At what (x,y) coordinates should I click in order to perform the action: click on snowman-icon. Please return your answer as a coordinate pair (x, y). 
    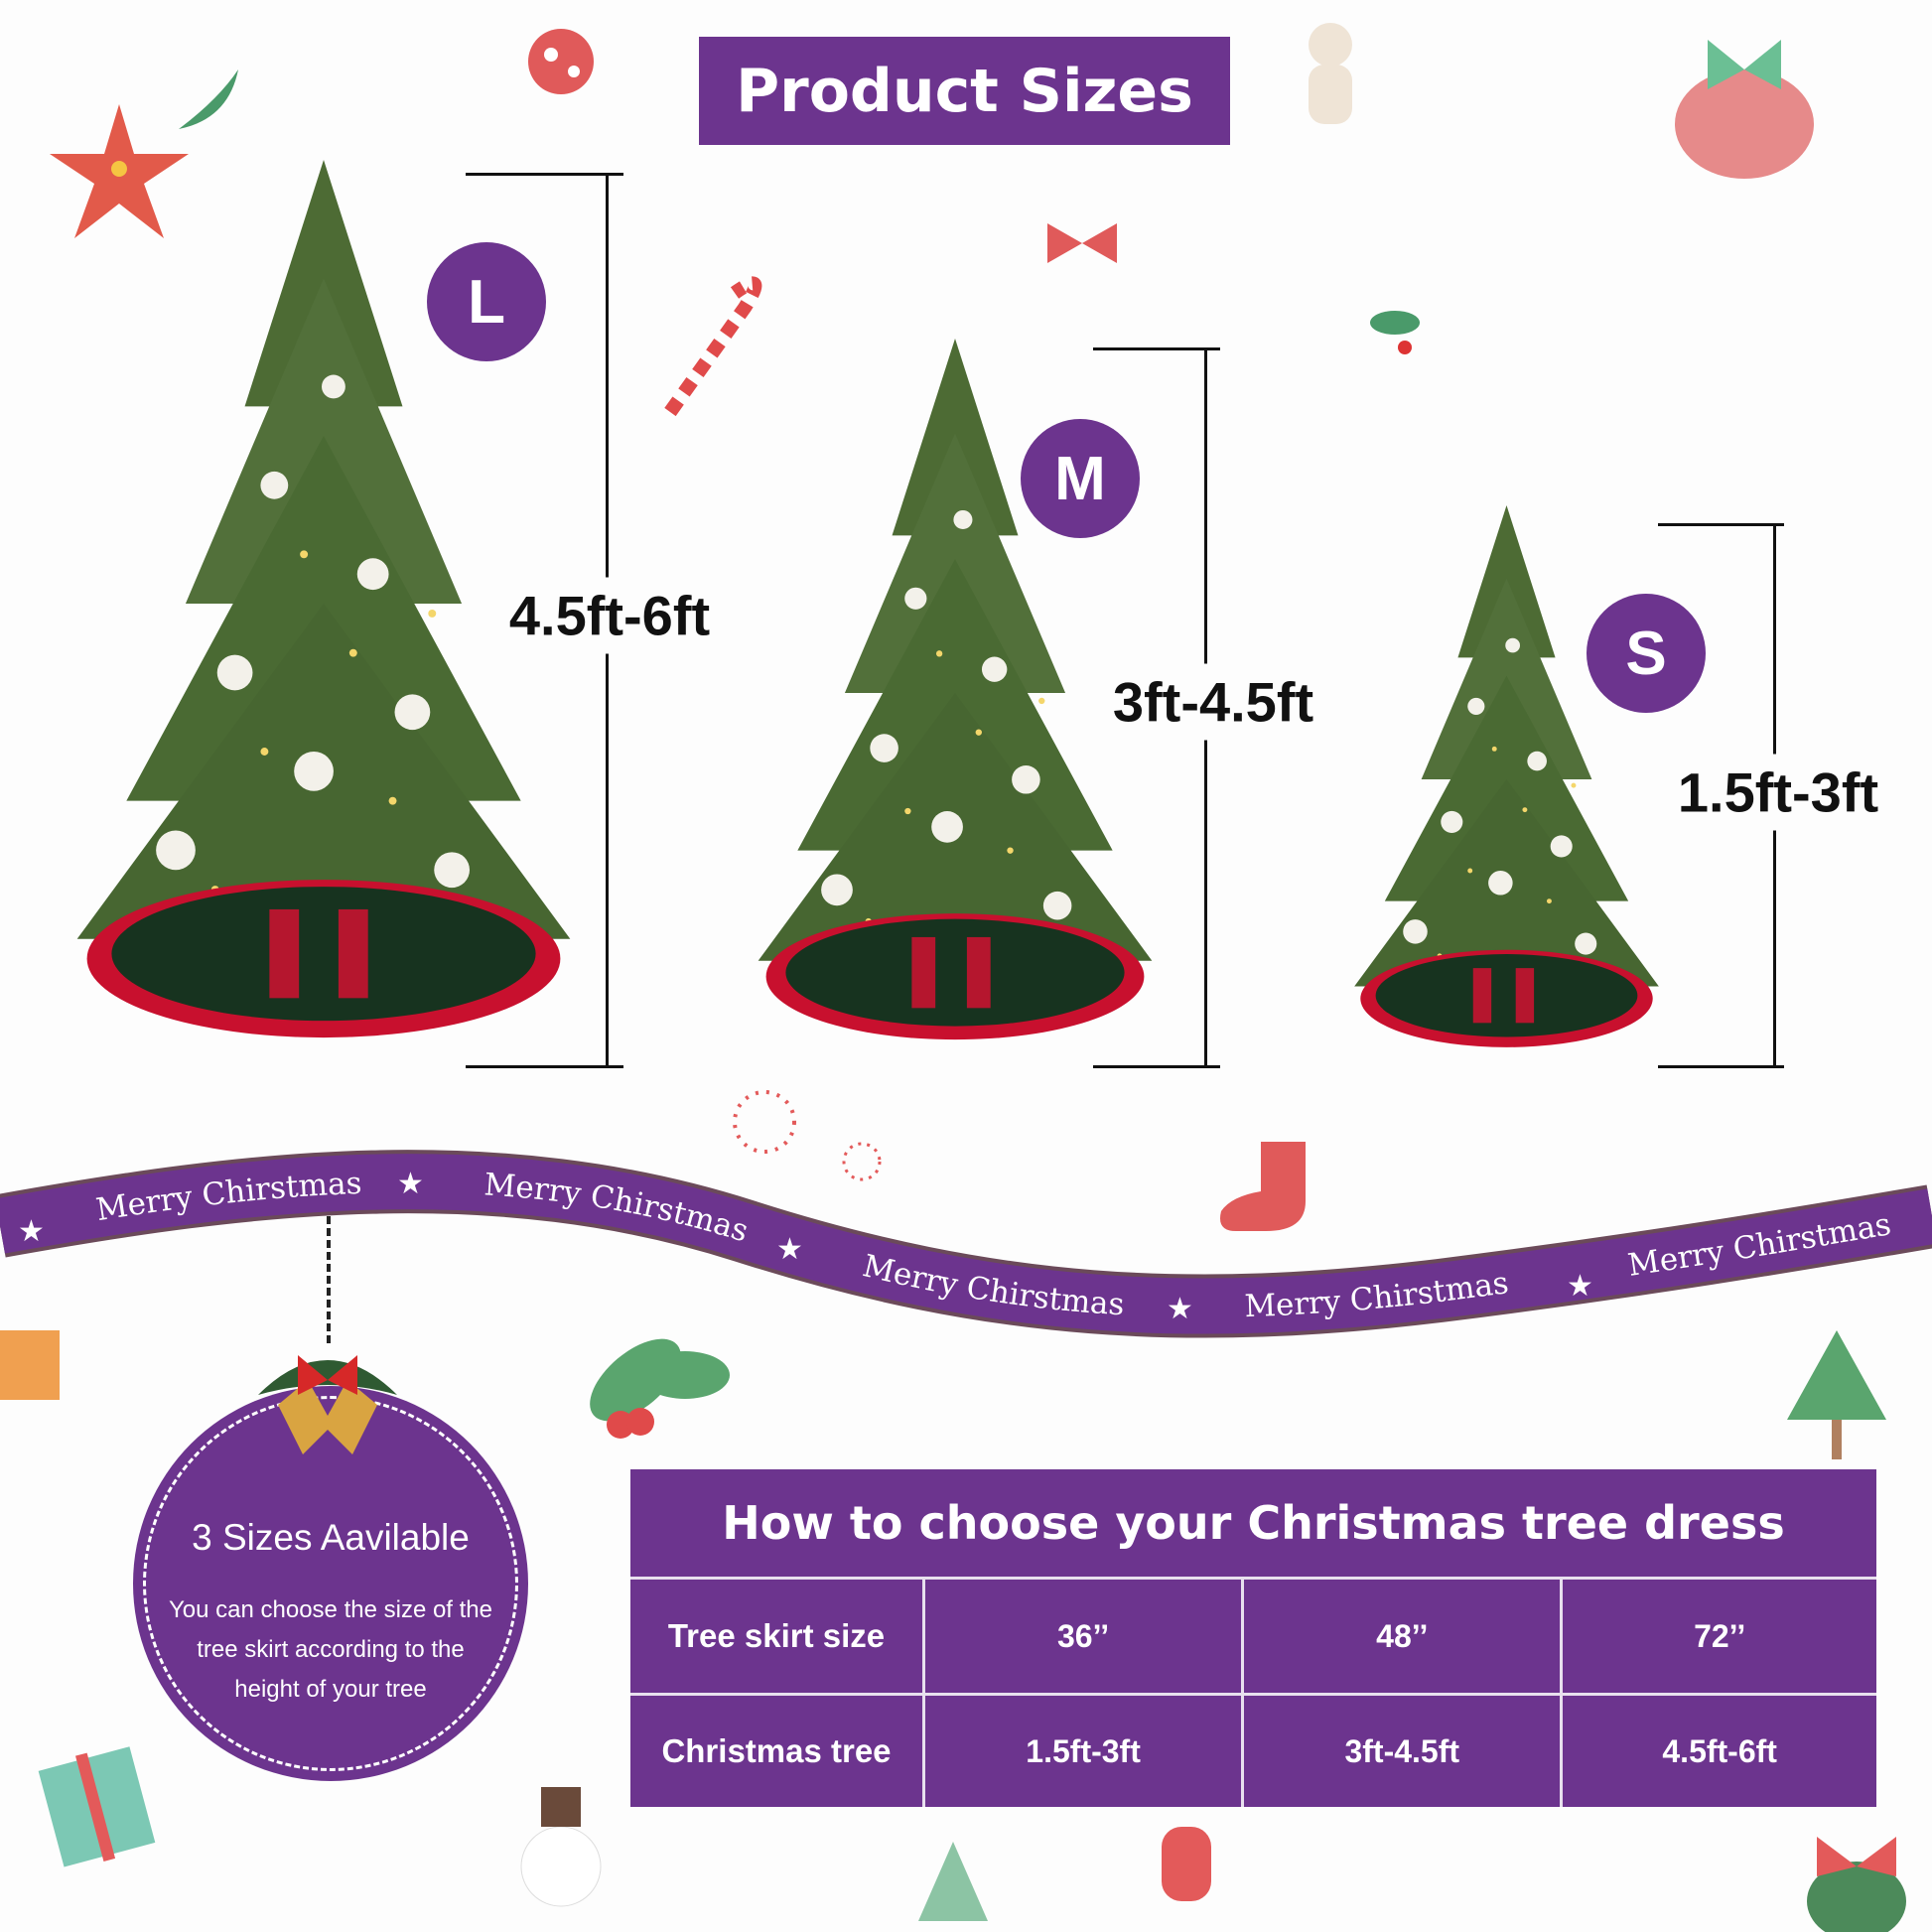
    Looking at the image, I should click on (561, 1847).